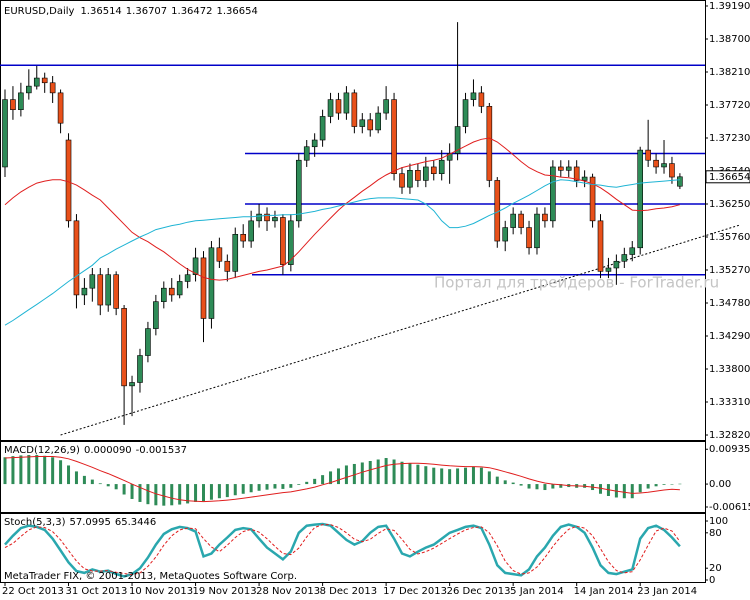 This screenshot has width=750, height=600. What do you see at coordinates (80, 522) in the screenshot?
I see `stoch-label: Stoch(5,3,3) 57.0995 65.3446` at bounding box center [80, 522].